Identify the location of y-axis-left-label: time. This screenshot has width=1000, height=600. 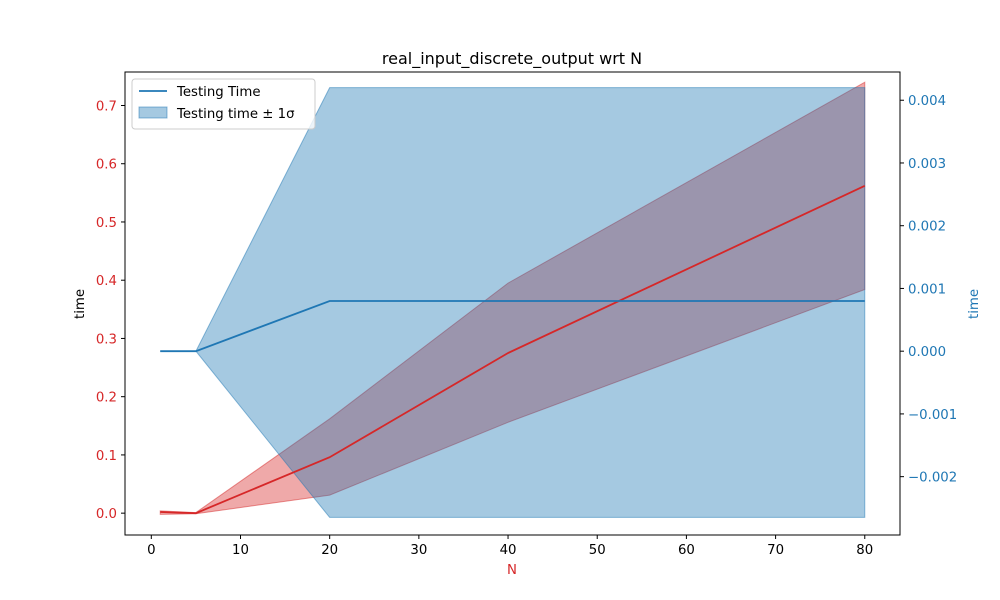
(80, 304).